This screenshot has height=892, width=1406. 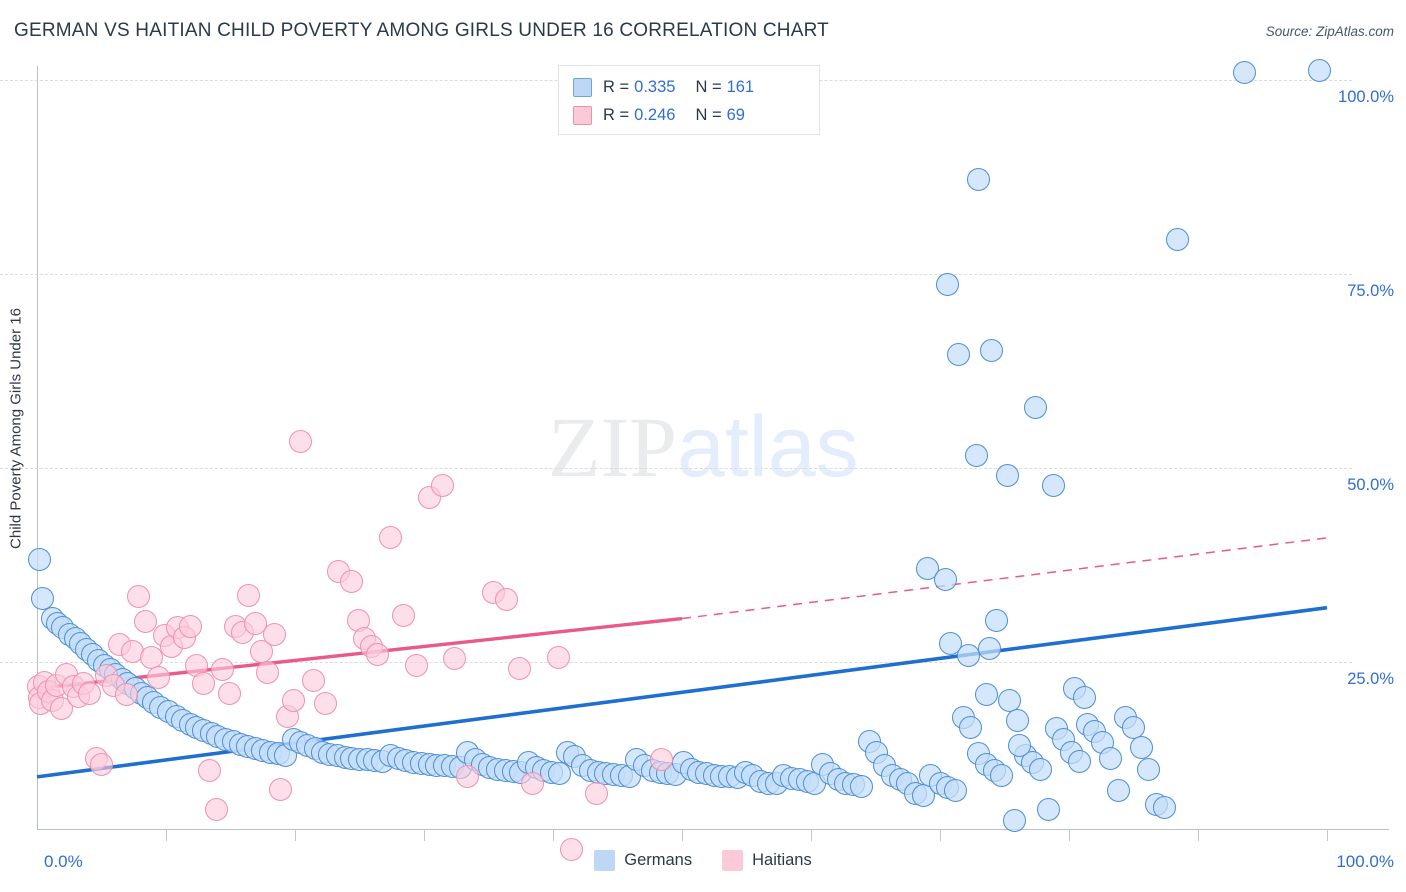 I want to click on correlation-stats-legend: R = 0.335 N = 161 R = 0.246 N = 69, so click(x=689, y=100).